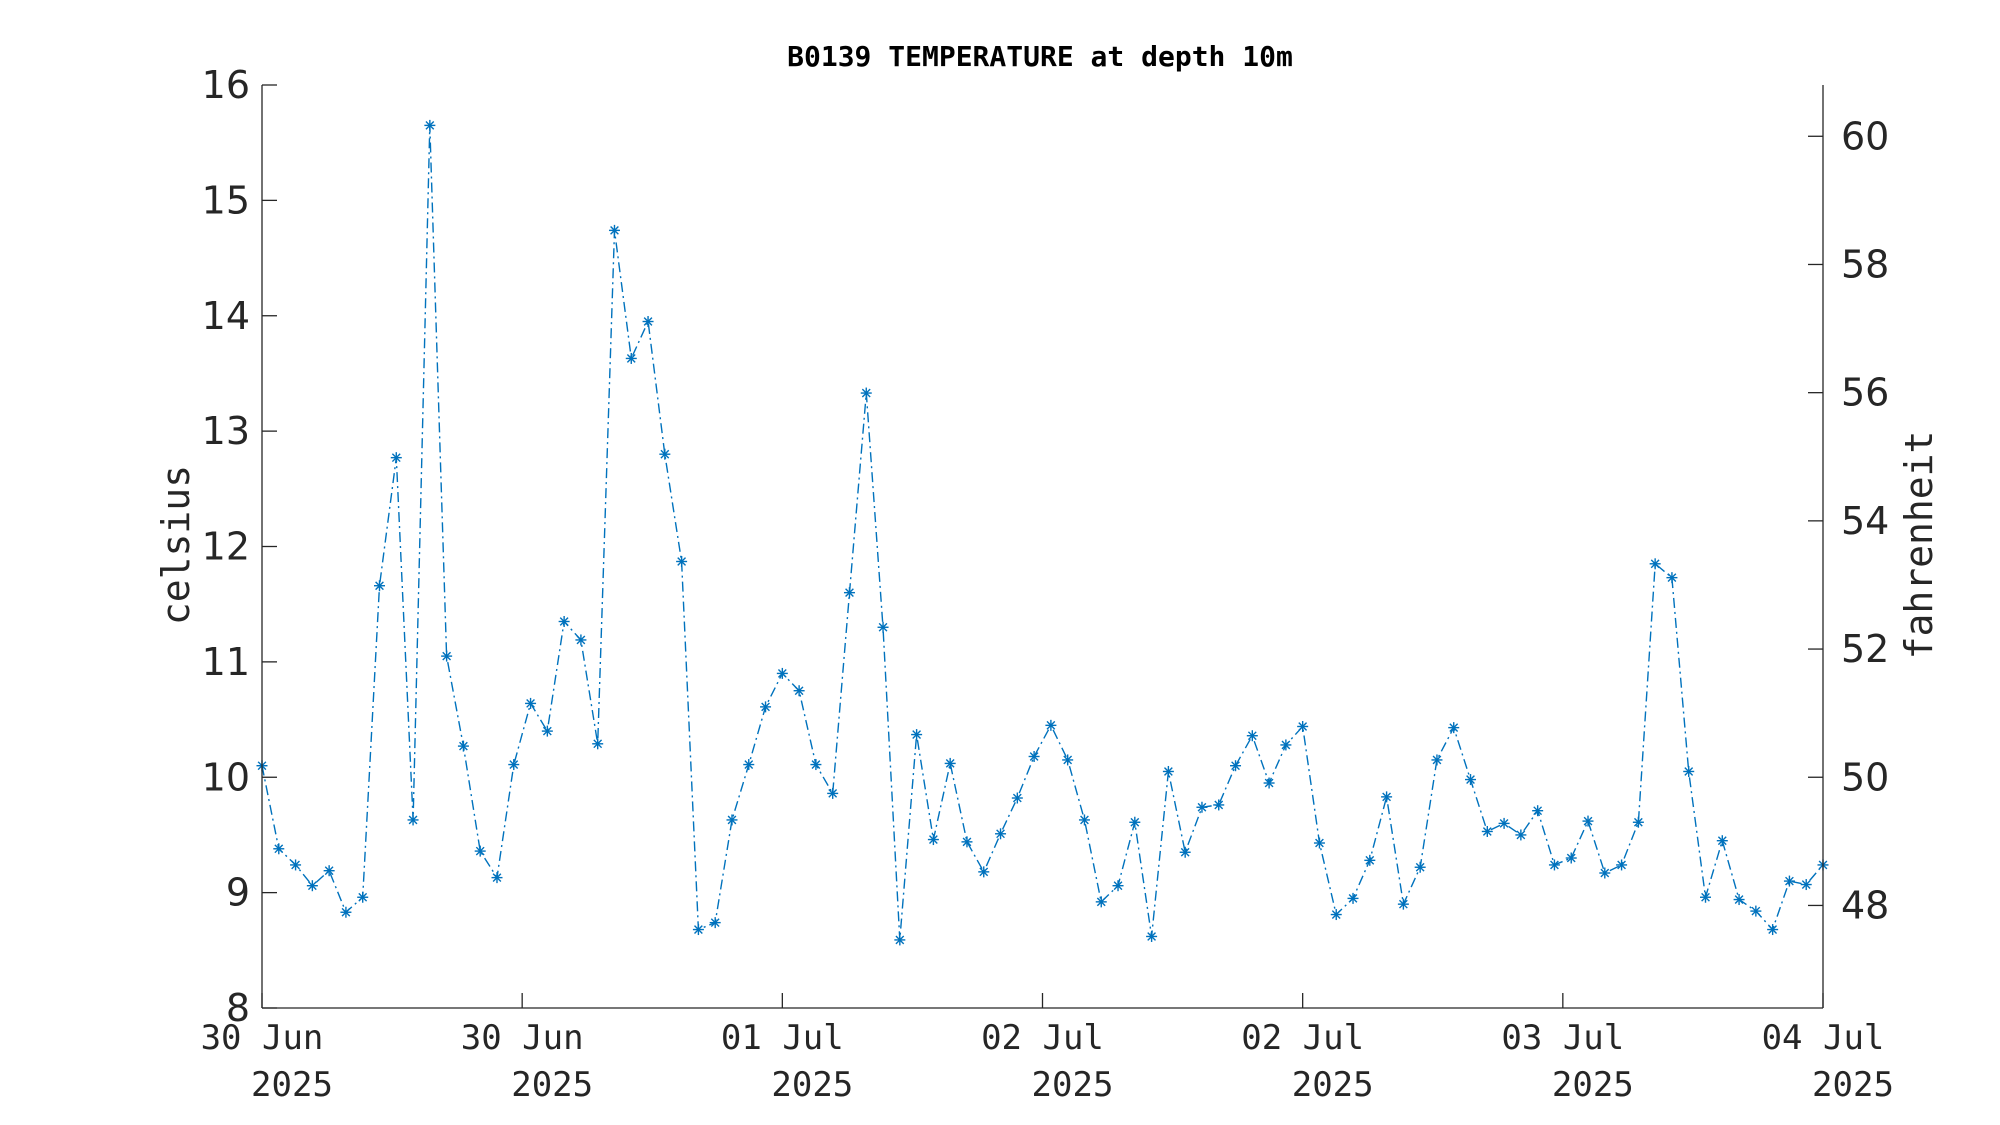  I want to click on x-tick-label-day: 01 Jul, so click(782, 1038).